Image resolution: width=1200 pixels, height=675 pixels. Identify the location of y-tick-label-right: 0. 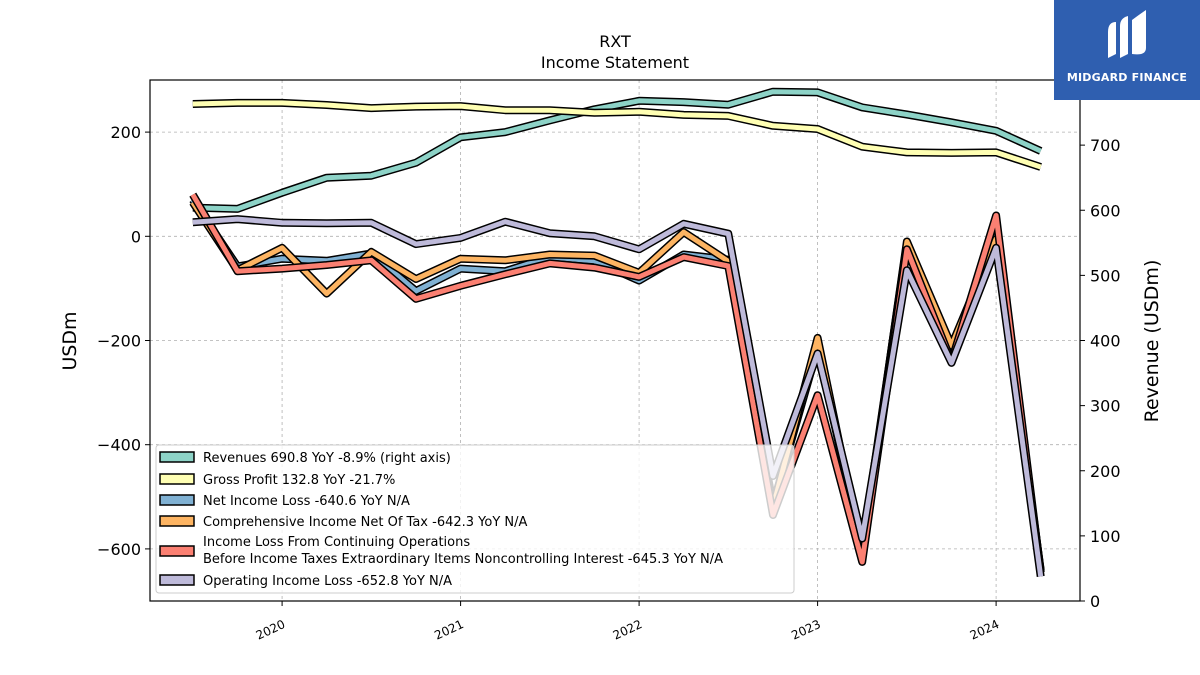
(1095, 601).